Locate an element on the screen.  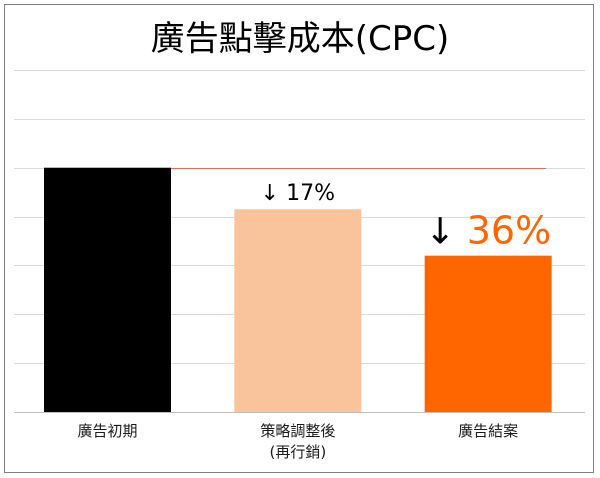
x-tick-label: 策略調整後 is located at coordinates (297, 431).